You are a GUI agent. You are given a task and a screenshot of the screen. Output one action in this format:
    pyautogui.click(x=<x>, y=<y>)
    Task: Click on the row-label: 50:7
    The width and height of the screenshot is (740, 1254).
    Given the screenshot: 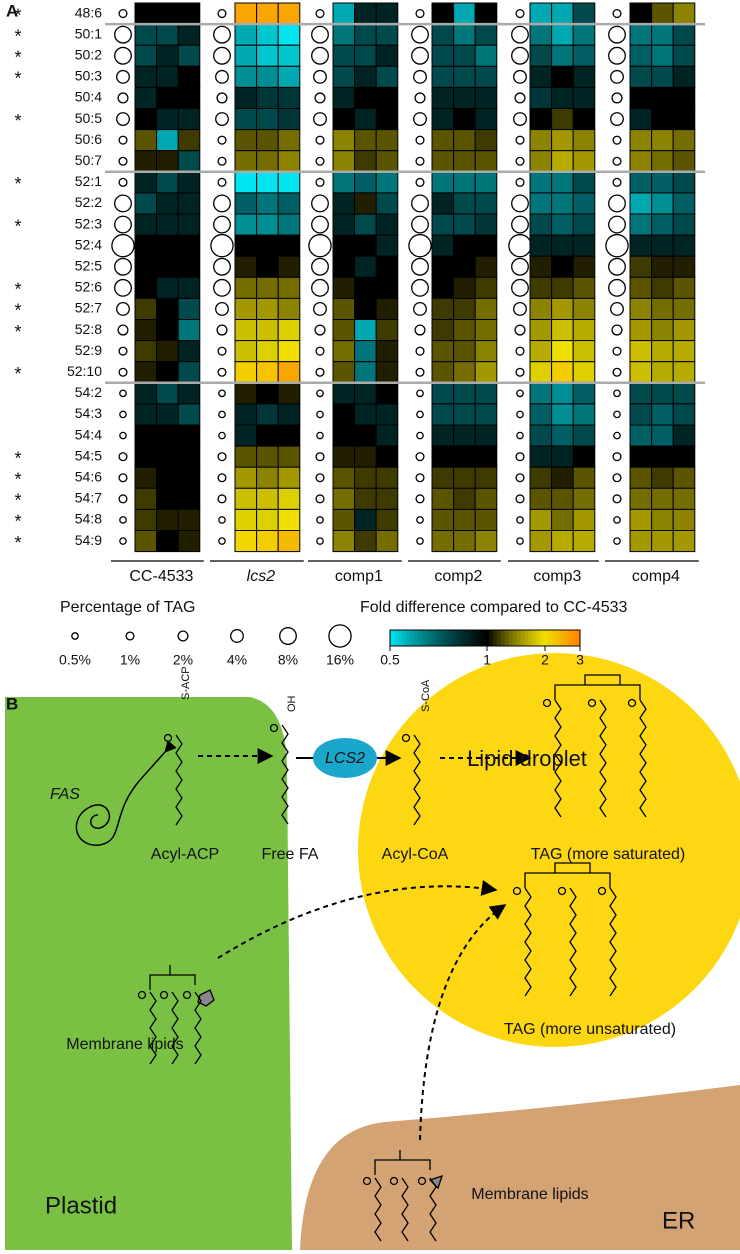 What is the action you would take?
    pyautogui.click(x=88, y=160)
    